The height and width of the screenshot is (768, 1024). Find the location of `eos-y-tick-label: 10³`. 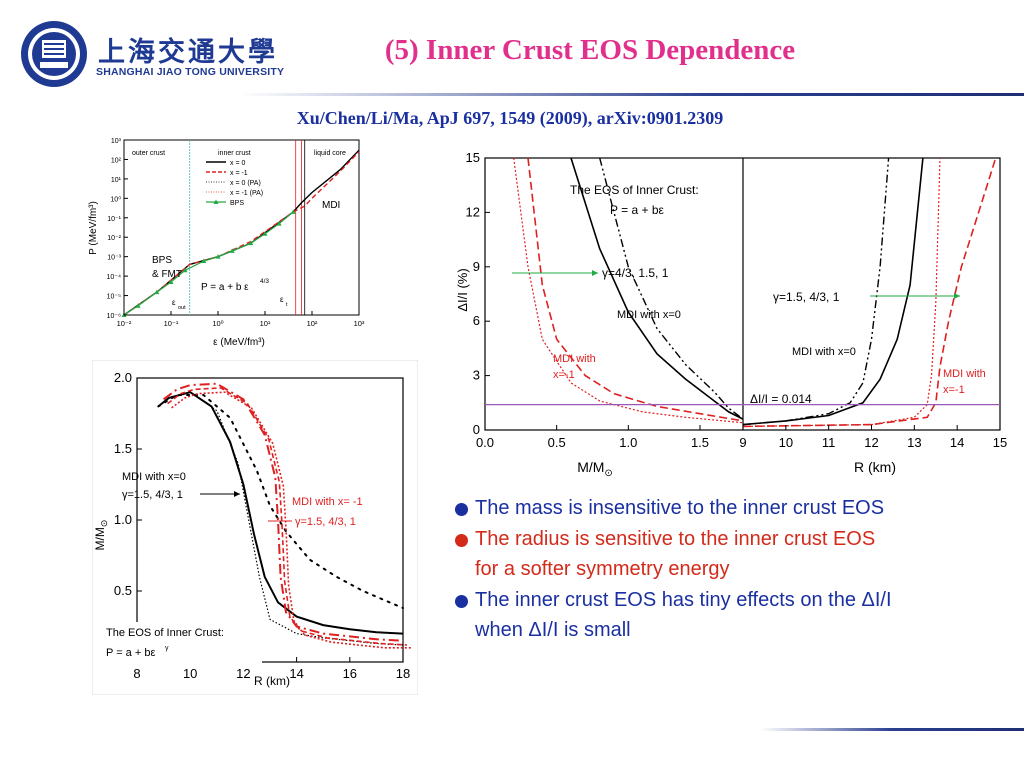

eos-y-tick-label: 10³ is located at coordinates (116, 141).